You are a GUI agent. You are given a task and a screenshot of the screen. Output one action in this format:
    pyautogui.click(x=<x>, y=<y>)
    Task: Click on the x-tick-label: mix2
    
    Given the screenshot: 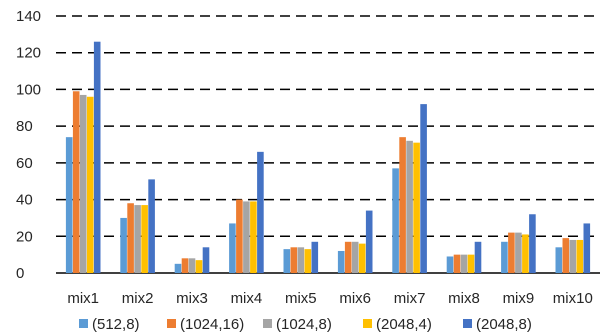 What is the action you would take?
    pyautogui.click(x=138, y=298)
    